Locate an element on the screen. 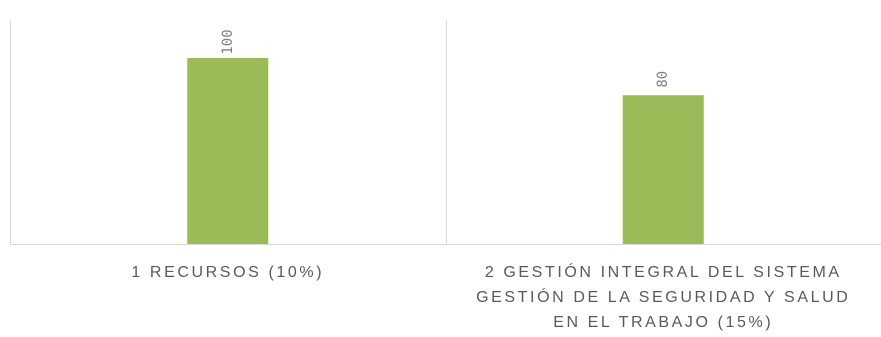 The width and height of the screenshot is (881, 337). category-label-1: 1 RECURSOS (10%) is located at coordinates (227, 272).